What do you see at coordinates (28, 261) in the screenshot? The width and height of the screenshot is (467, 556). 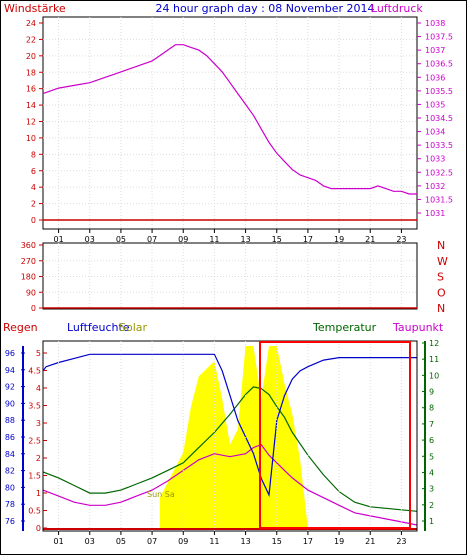 I see `direction-tick-label: 270` at bounding box center [28, 261].